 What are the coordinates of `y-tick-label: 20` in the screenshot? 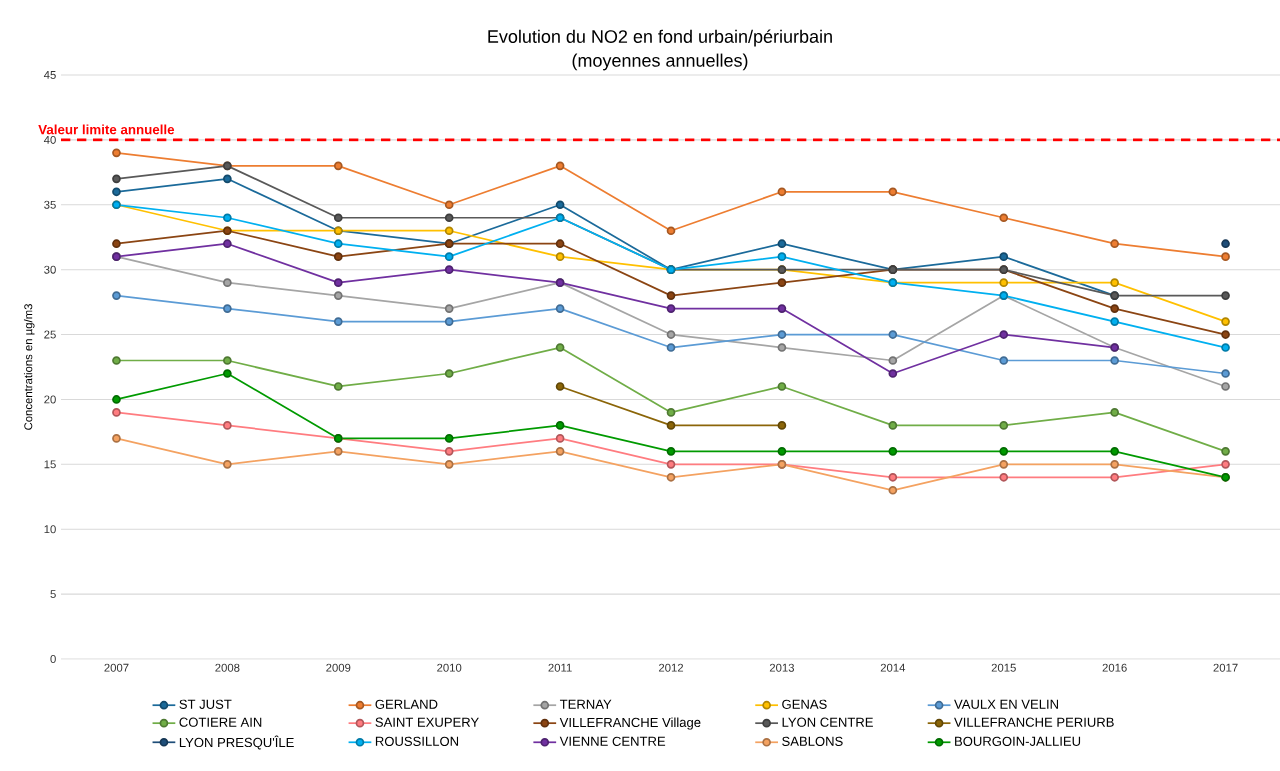 It's located at (50, 399).